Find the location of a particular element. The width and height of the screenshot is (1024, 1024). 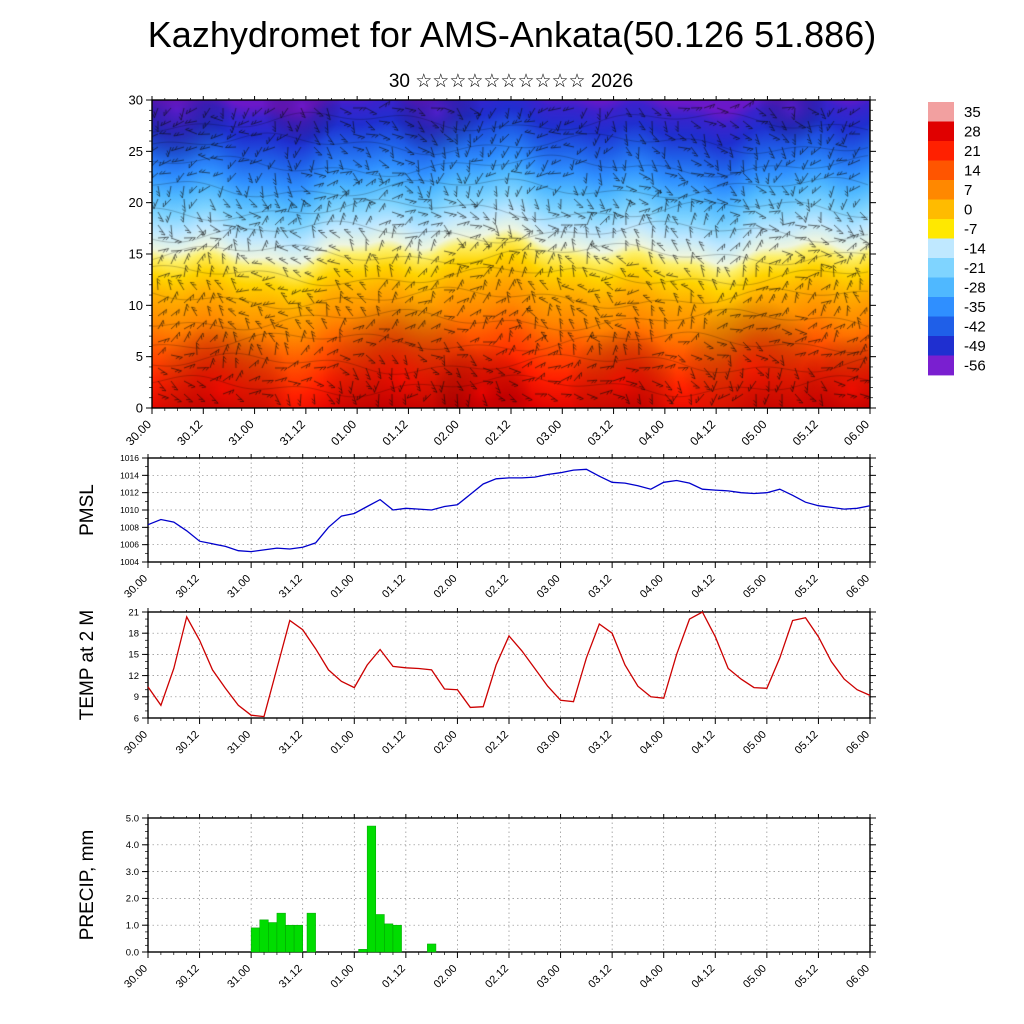

svg-text: -14 is located at coordinates (975, 248).